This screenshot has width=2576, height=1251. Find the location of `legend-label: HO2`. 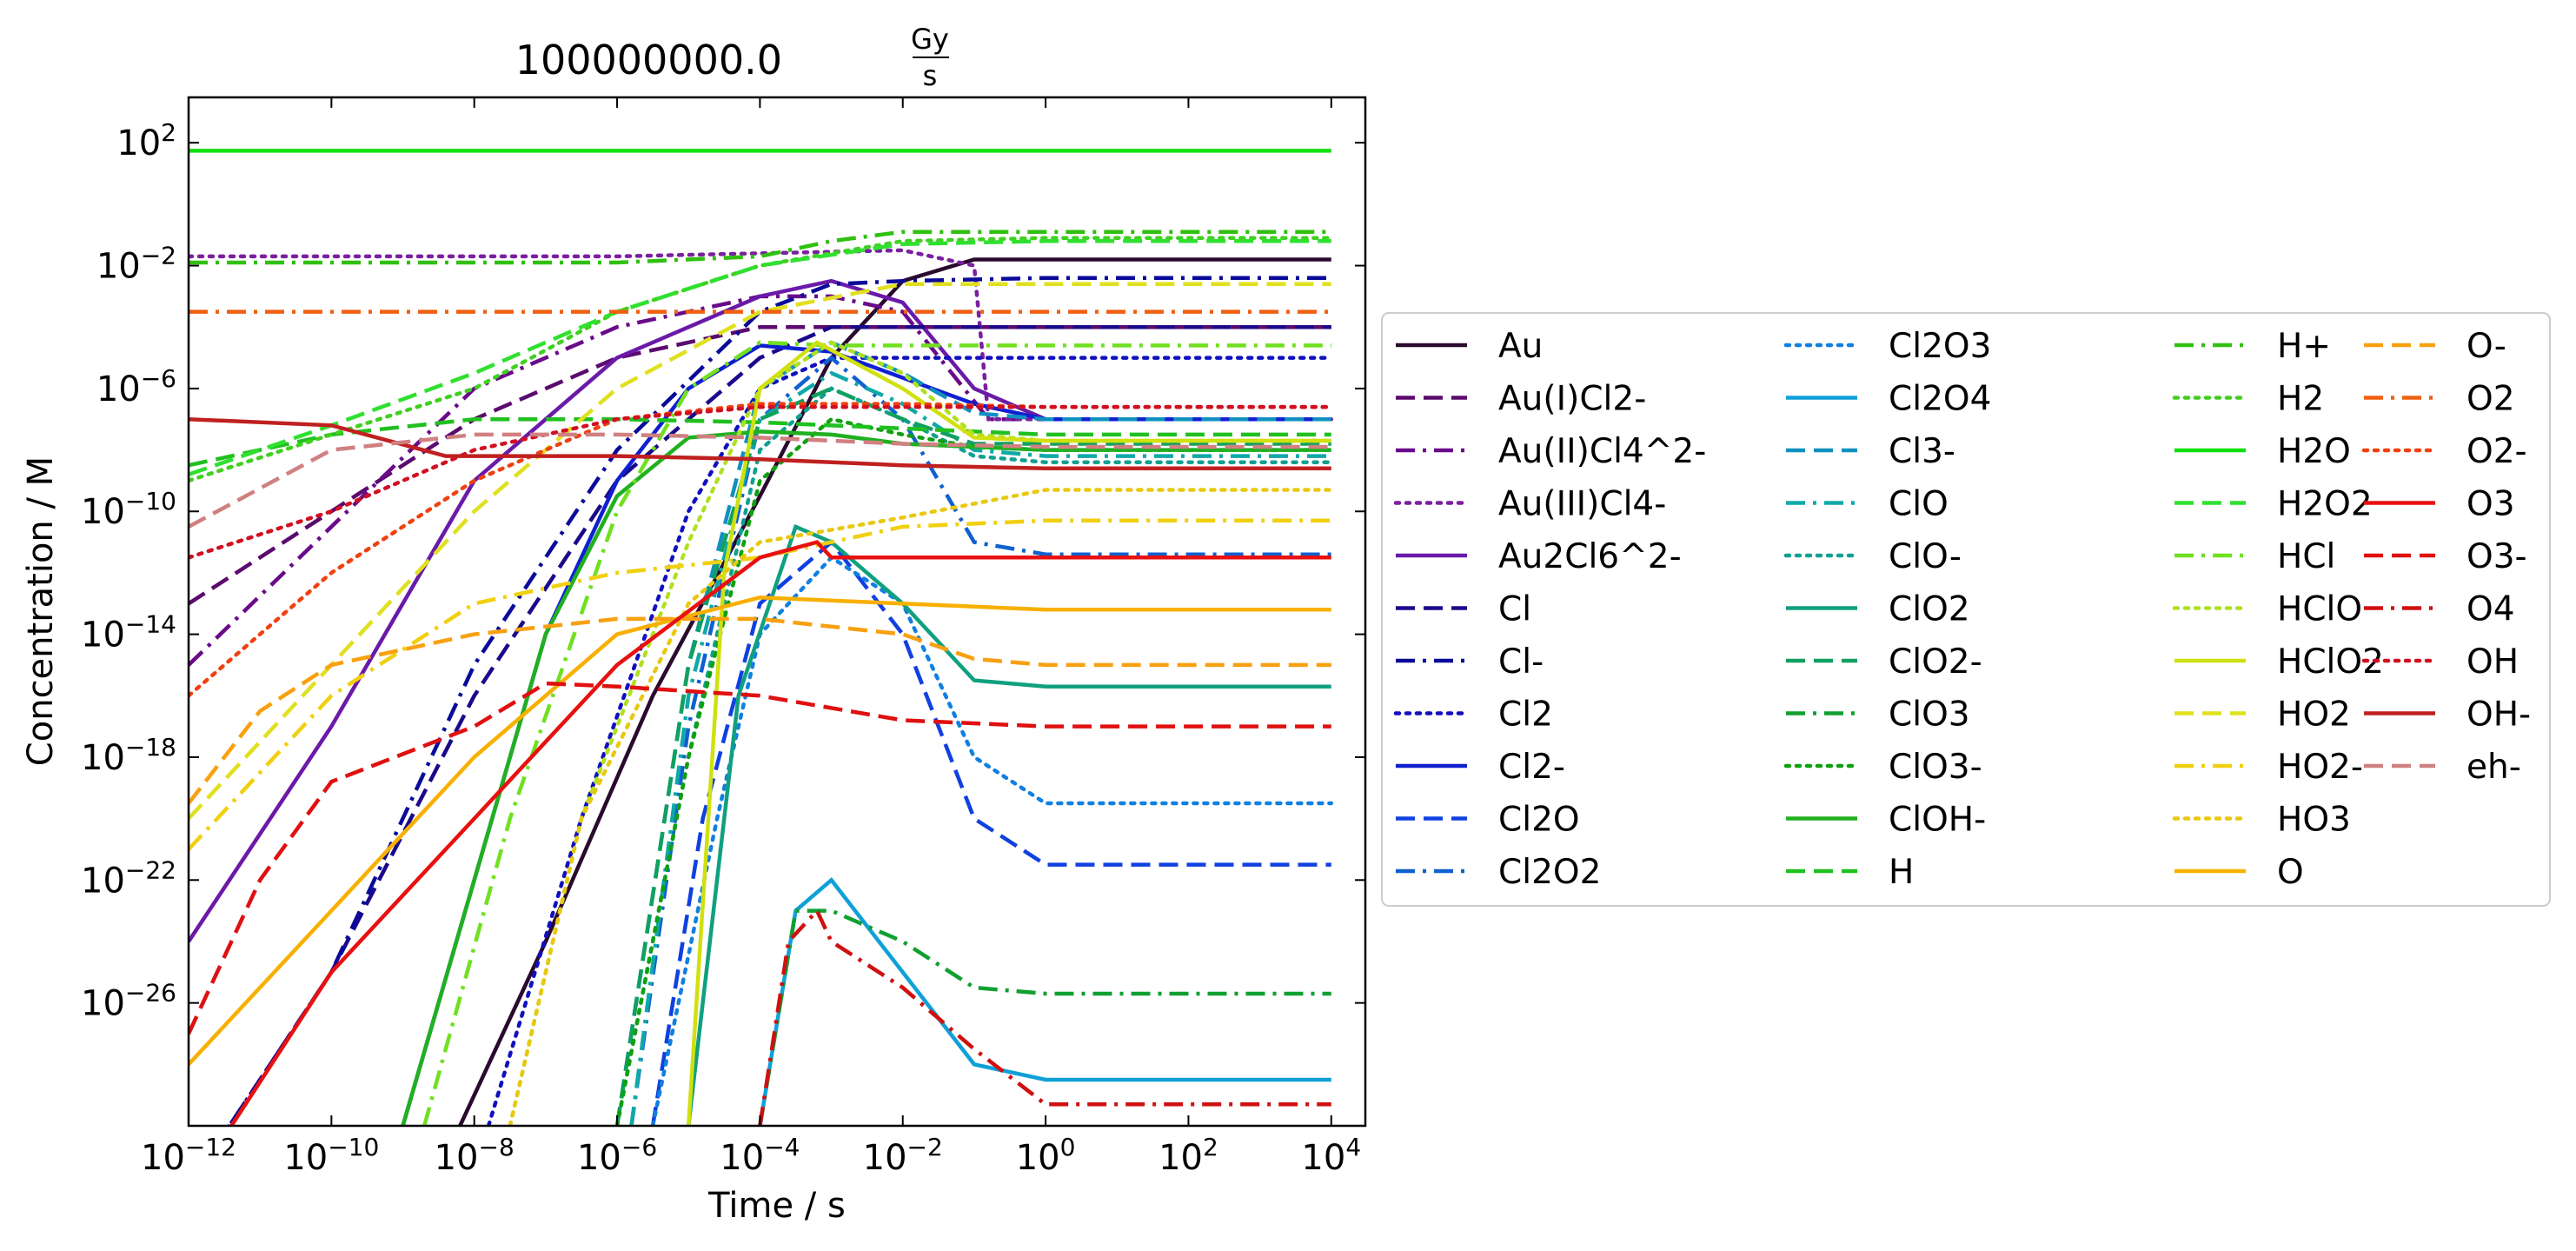

legend-label: HO2 is located at coordinates (2314, 715).